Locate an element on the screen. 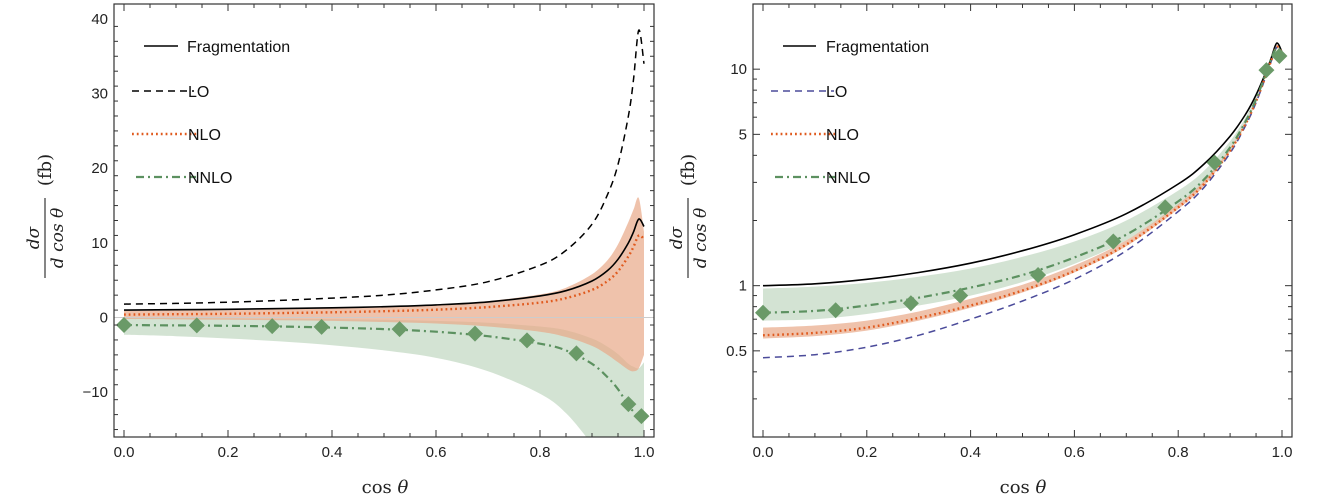 The image size is (1319, 503). y-tick-label: 1 is located at coordinates (743, 286).